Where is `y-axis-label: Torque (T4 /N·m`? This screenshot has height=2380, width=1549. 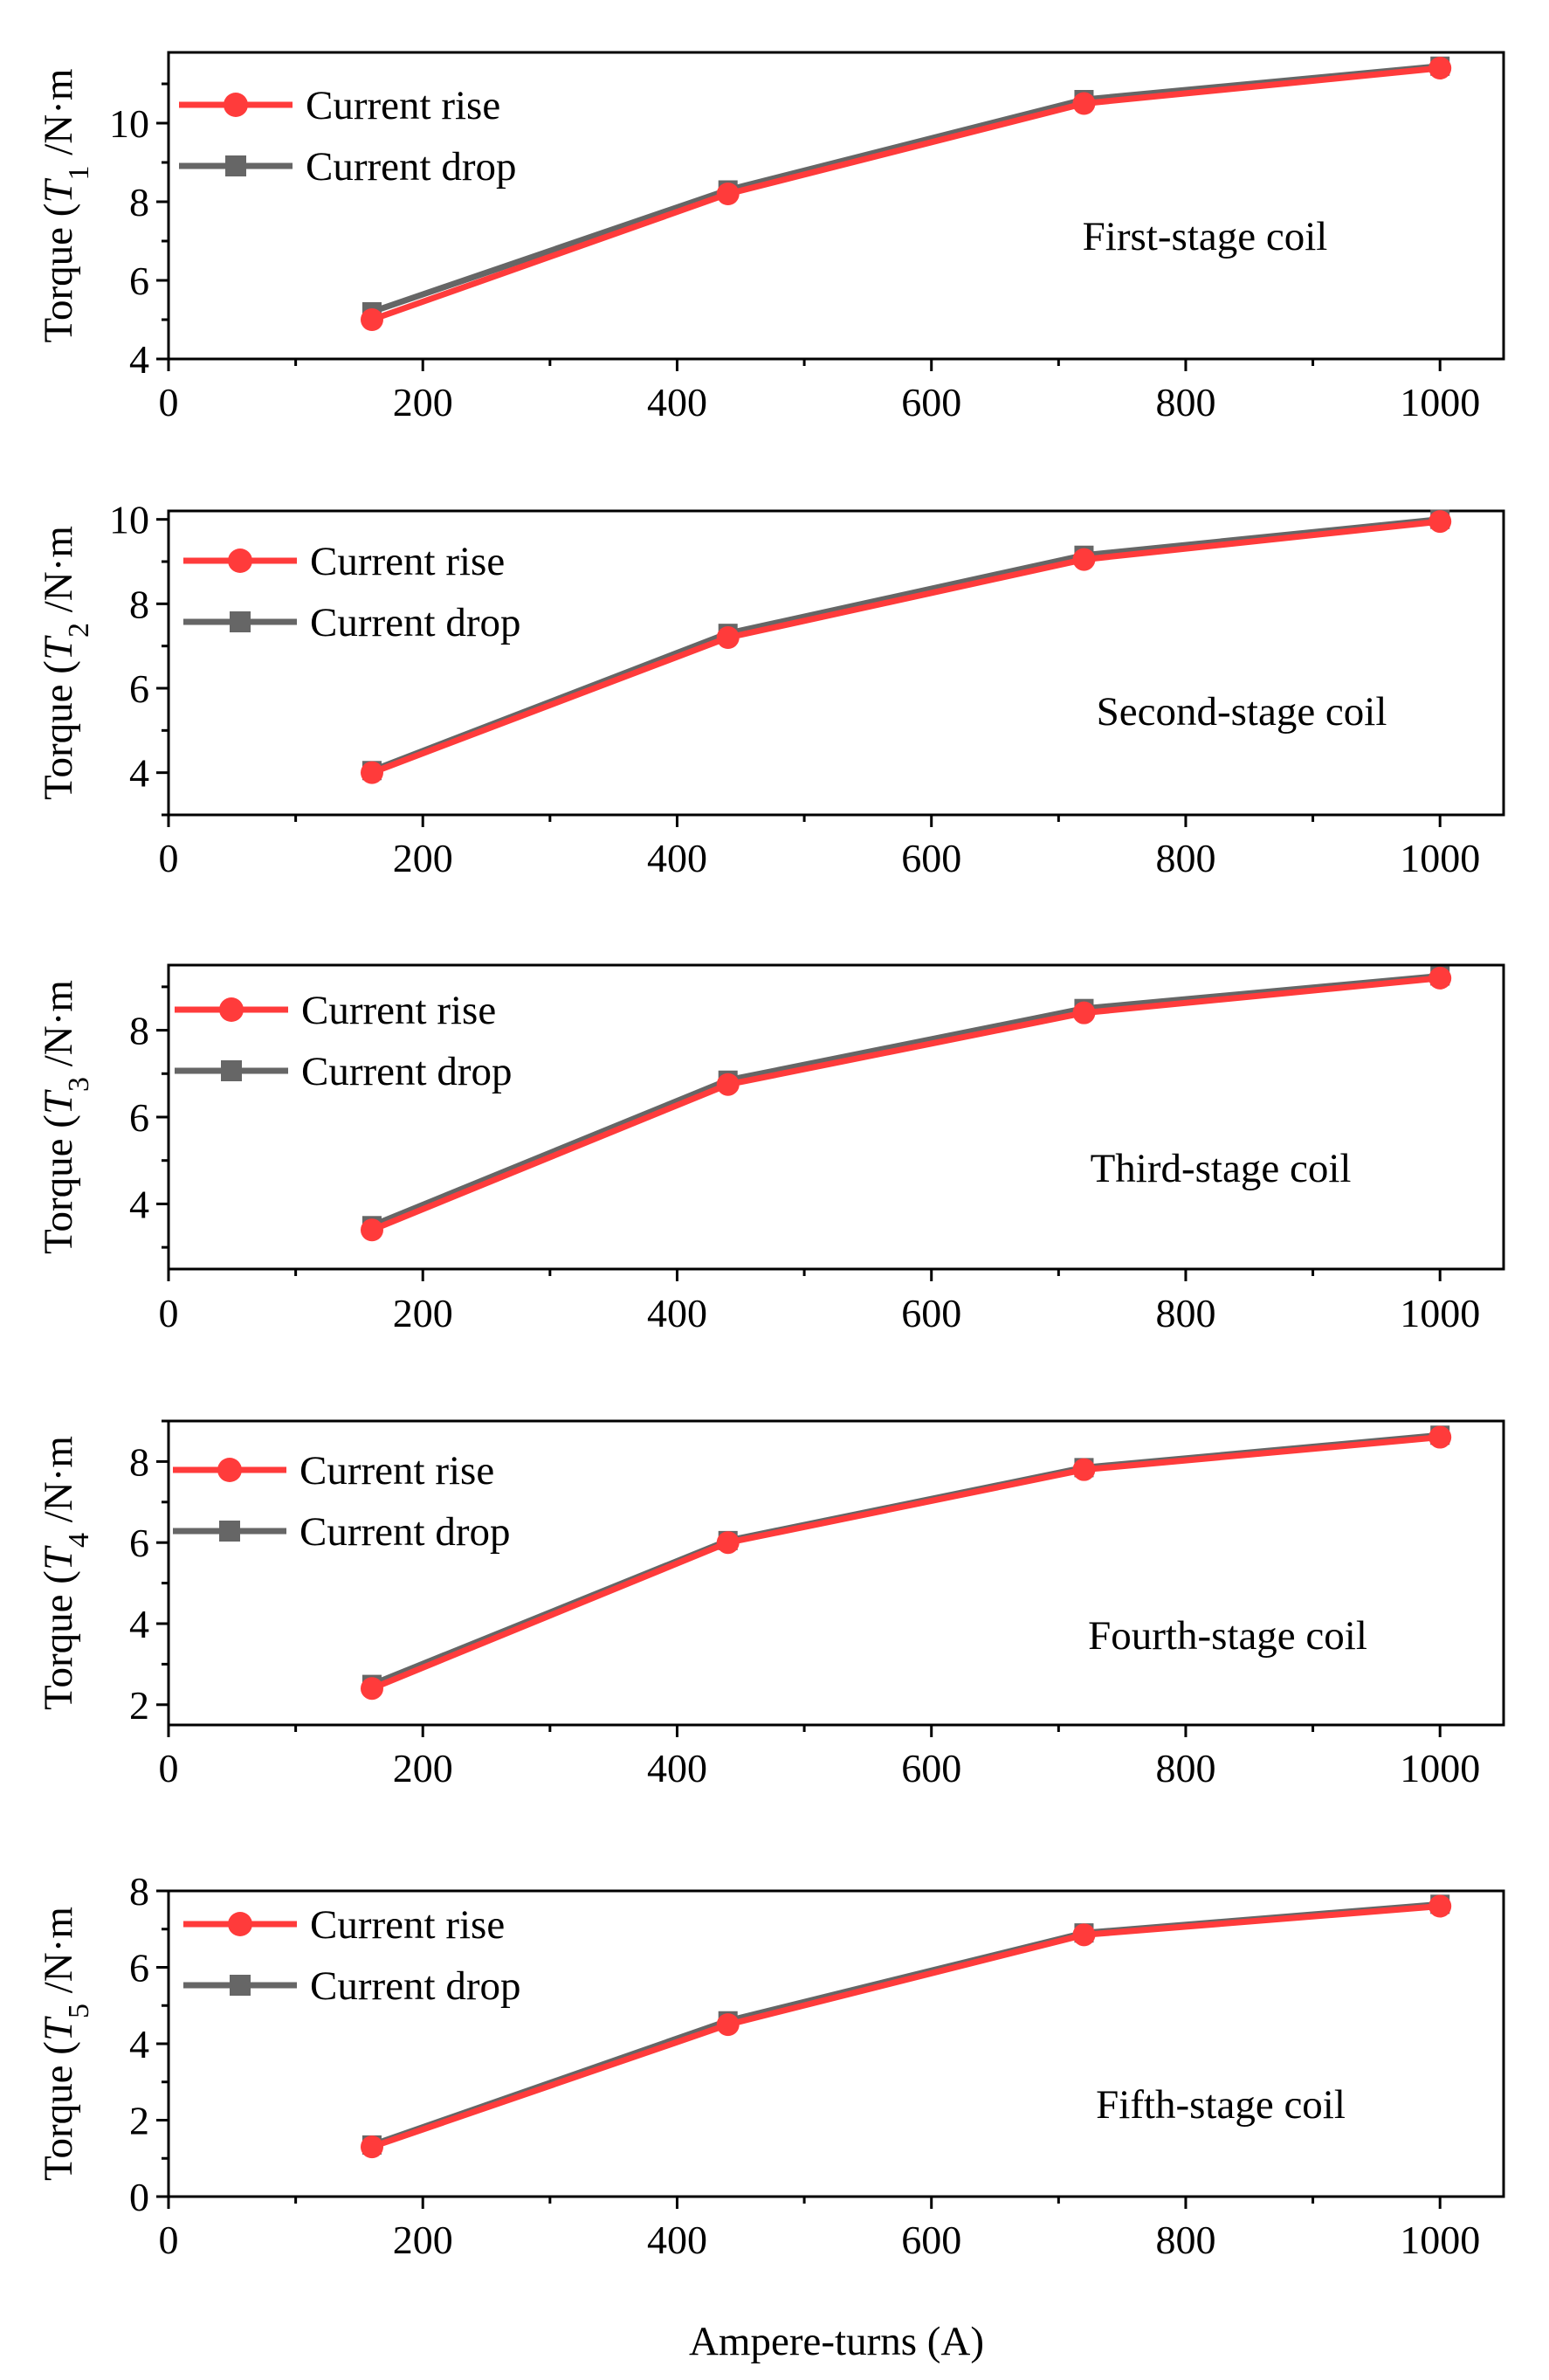
y-axis-label: Torque (T4 /N·m is located at coordinates (65, 1573).